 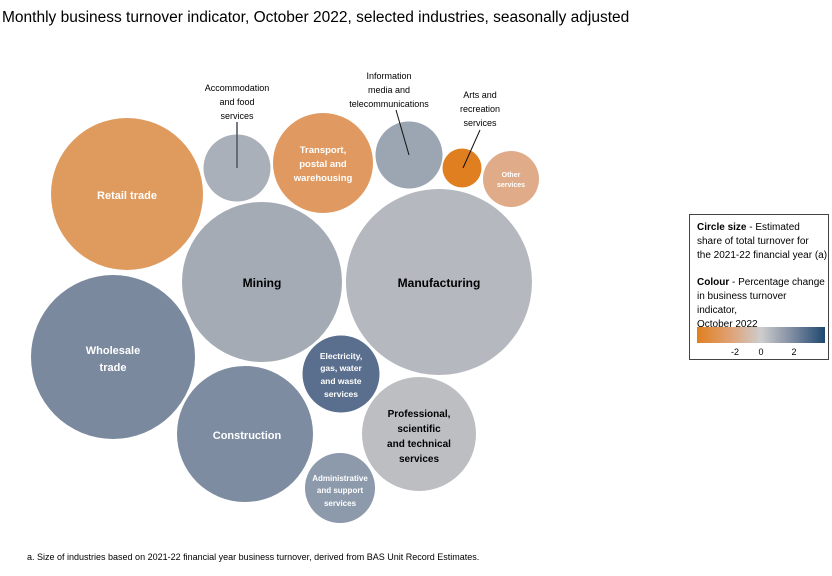 I want to click on legend-size-bold: Circle size, so click(x=722, y=227).